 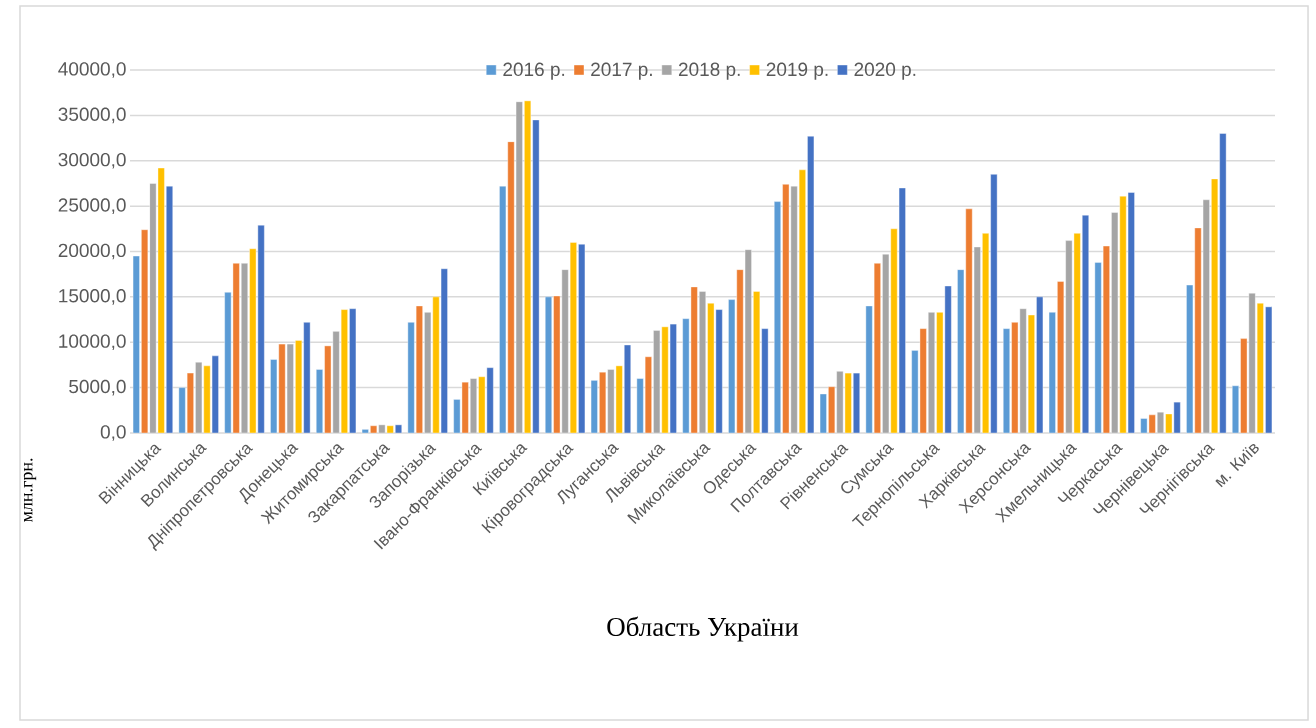 I want to click on y-tick-label: 10000,0, so click(x=92, y=342).